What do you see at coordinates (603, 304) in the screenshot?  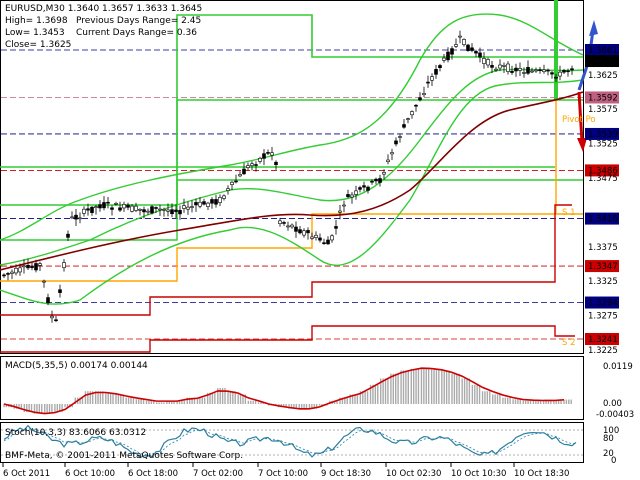 I see `price-label: 1.3294` at bounding box center [603, 304].